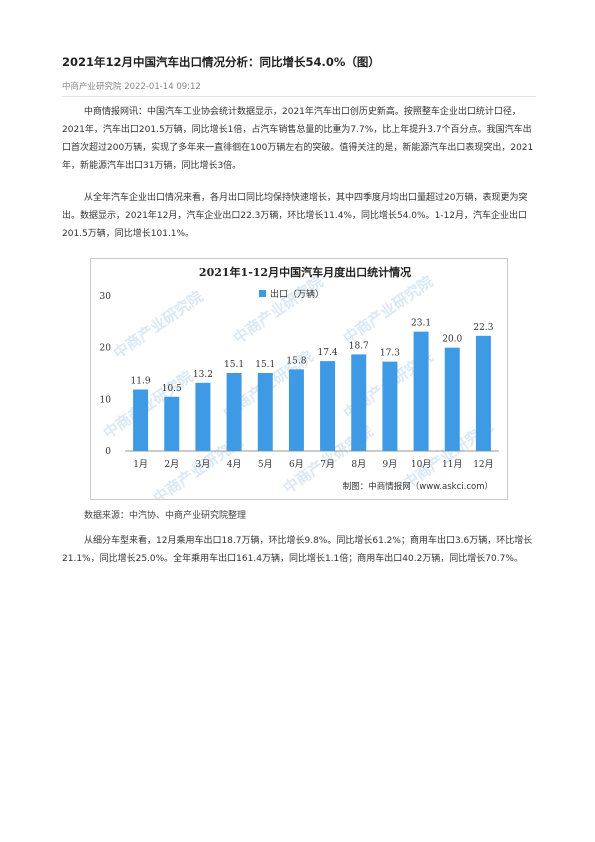 The image size is (595, 842). I want to click on x-tick-label: 2月, so click(171, 464).